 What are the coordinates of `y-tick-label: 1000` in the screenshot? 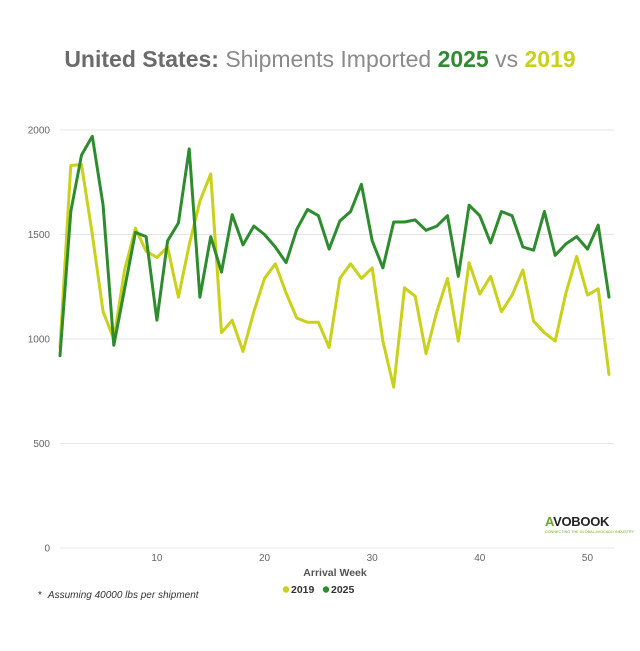 It's located at (39, 340).